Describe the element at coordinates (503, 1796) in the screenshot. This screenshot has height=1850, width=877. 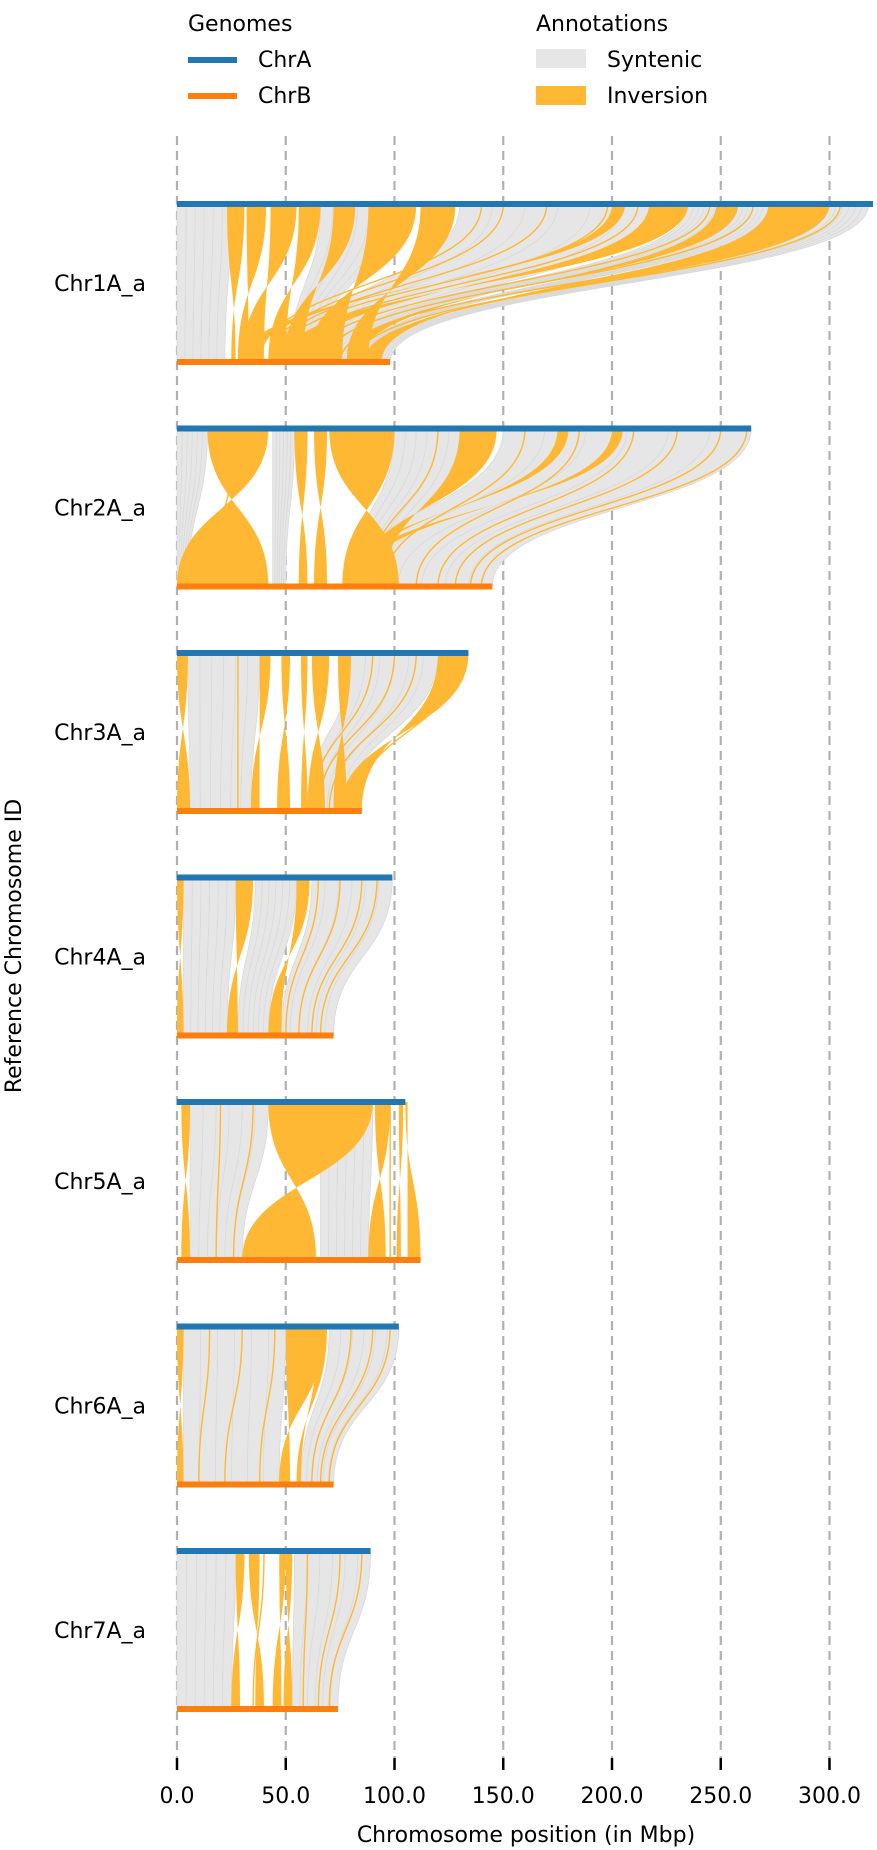
I see `x-tick-label-3: 150.0` at that location.